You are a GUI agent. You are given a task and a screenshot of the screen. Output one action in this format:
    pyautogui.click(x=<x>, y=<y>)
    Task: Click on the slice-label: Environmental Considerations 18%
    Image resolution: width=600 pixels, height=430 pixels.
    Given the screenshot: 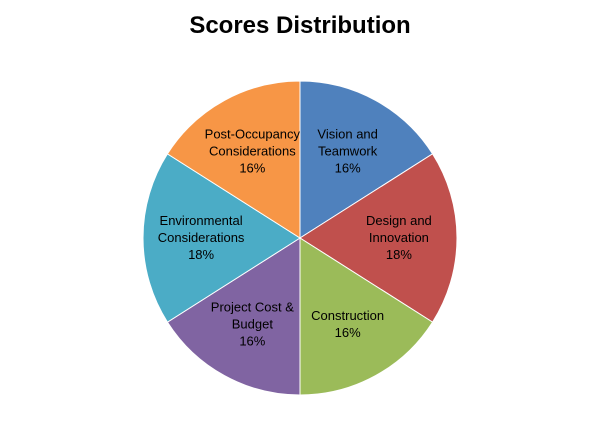 What is the action you would take?
    pyautogui.click(x=201, y=237)
    